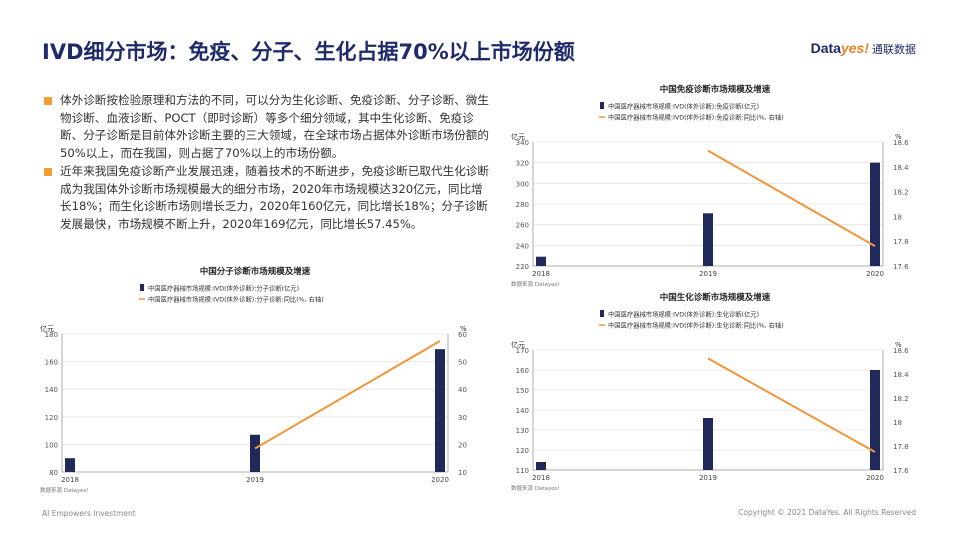  What do you see at coordinates (255, 271) in the screenshot?
I see `chart-title: 中国分子诊断市场规模及增速` at bounding box center [255, 271].